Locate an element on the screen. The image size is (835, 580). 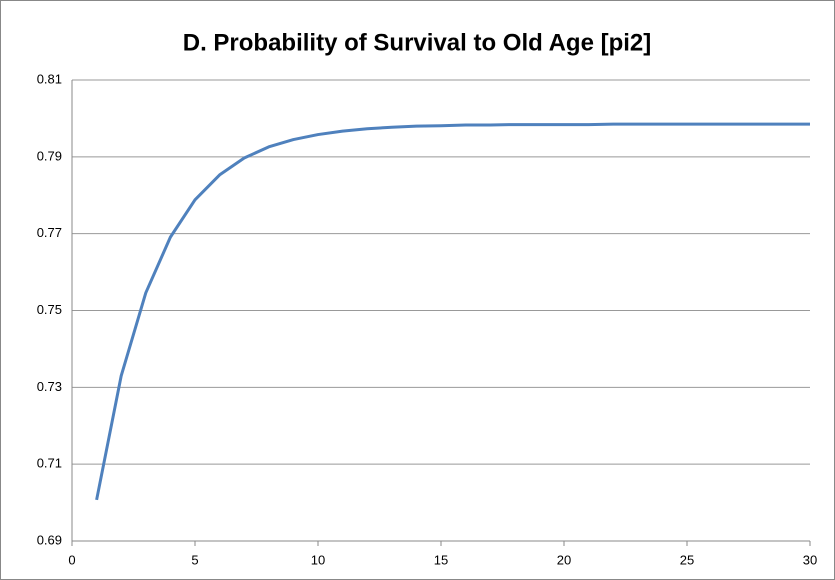
x-tick-label: 20 is located at coordinates (564, 559).